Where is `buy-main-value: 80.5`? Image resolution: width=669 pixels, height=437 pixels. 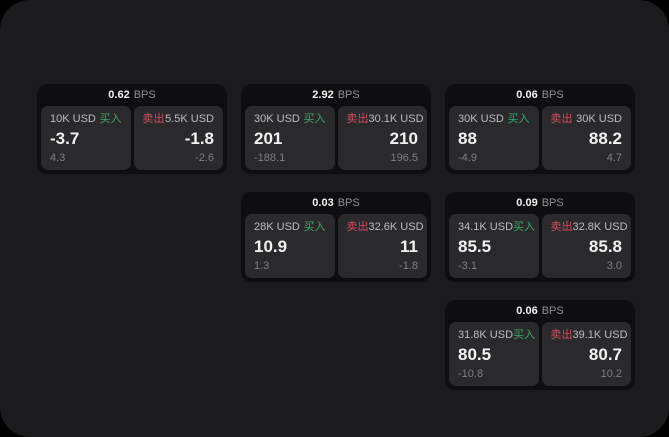
buy-main-value: 80.5 is located at coordinates (475, 354).